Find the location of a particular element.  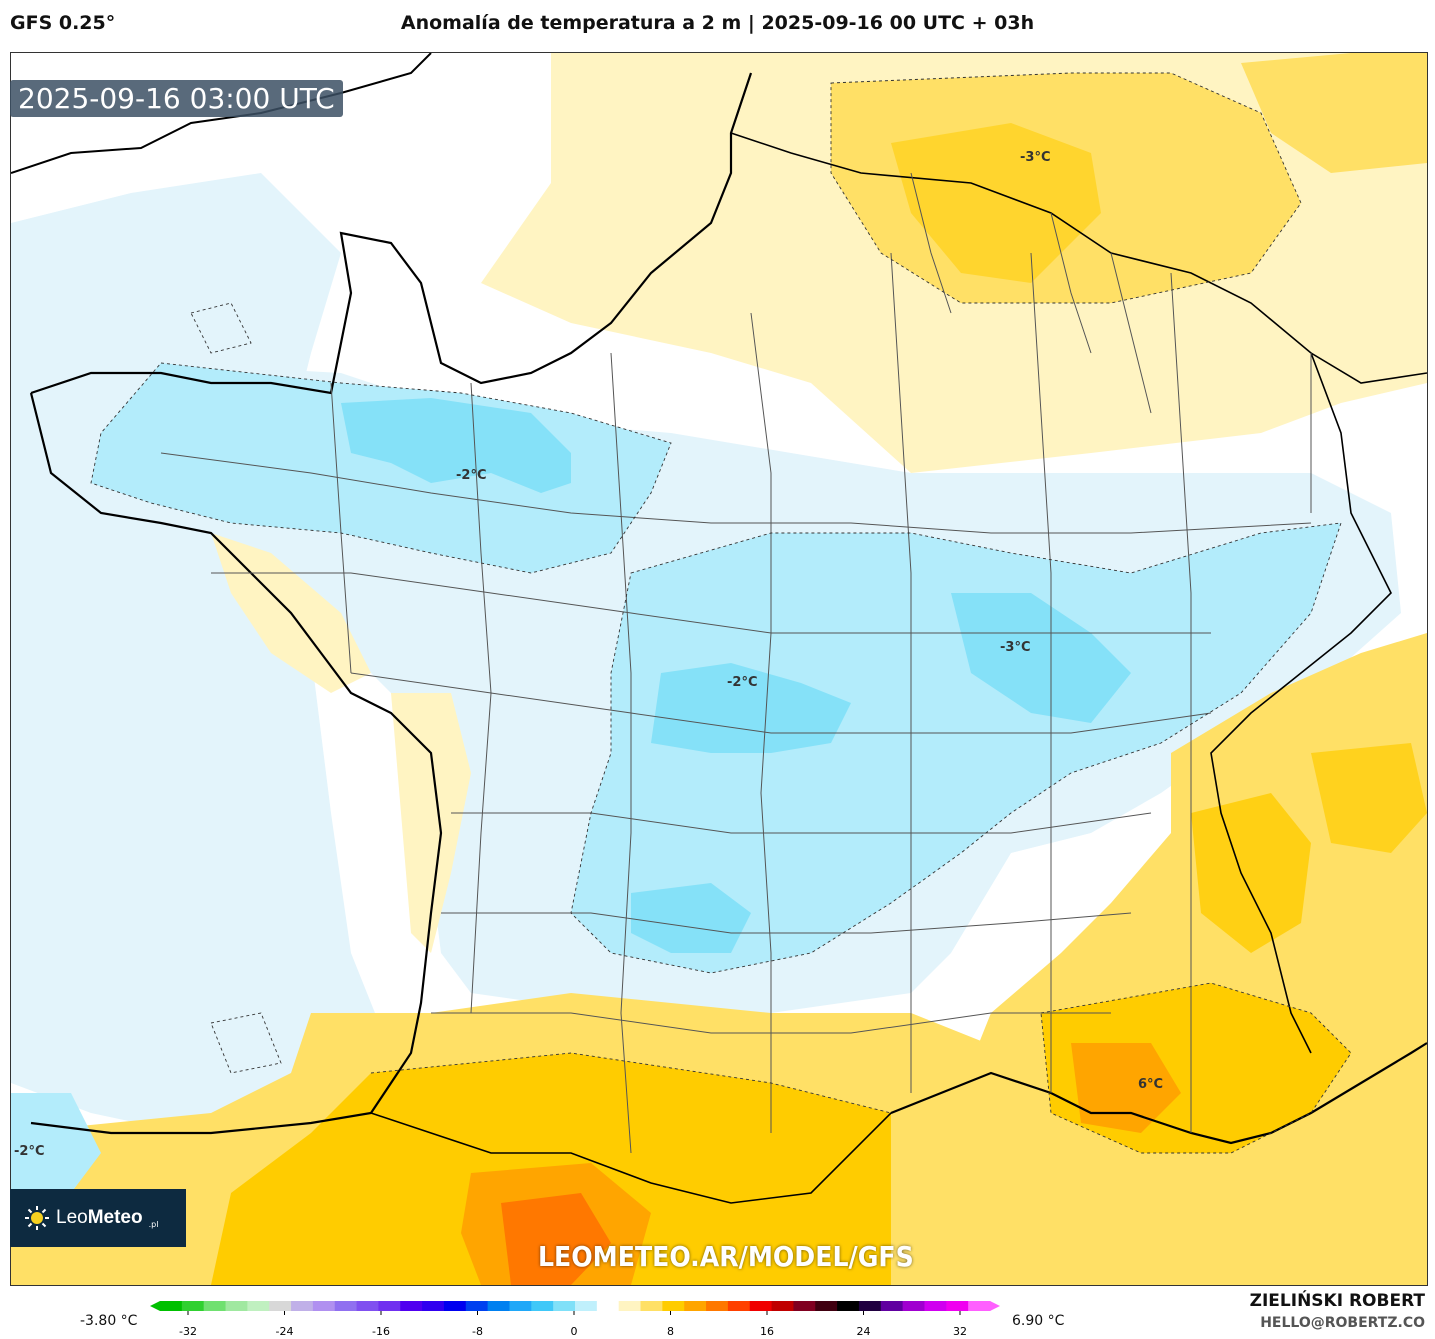

alps-pos-strong is located at coordinates (1251, 873).